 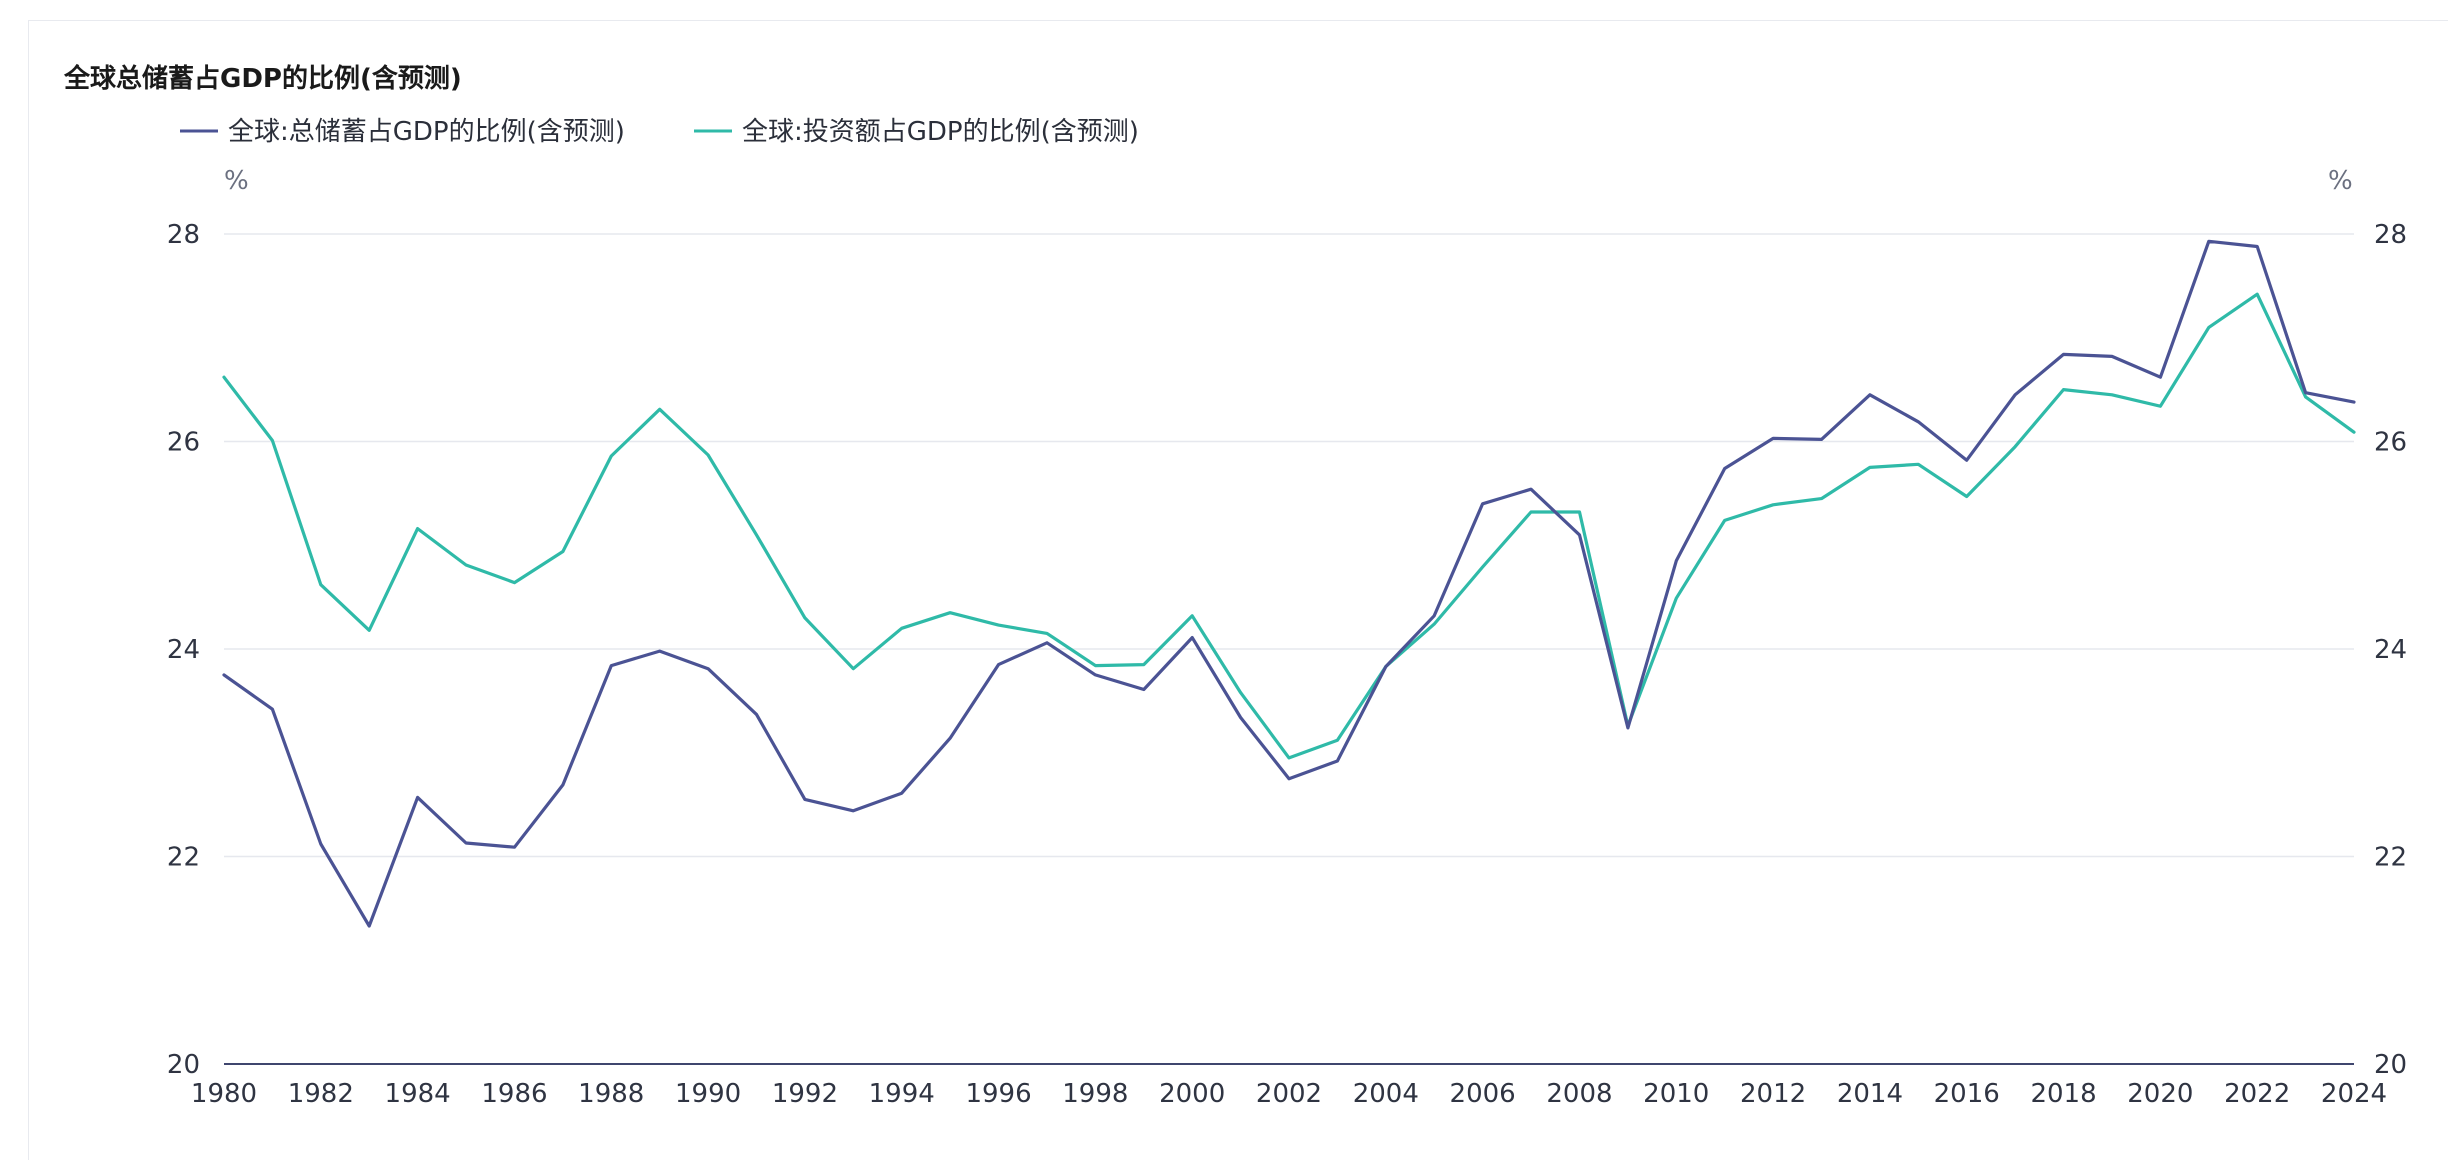 What do you see at coordinates (321, 1094) in the screenshot?
I see `x-tick-label: 1982` at bounding box center [321, 1094].